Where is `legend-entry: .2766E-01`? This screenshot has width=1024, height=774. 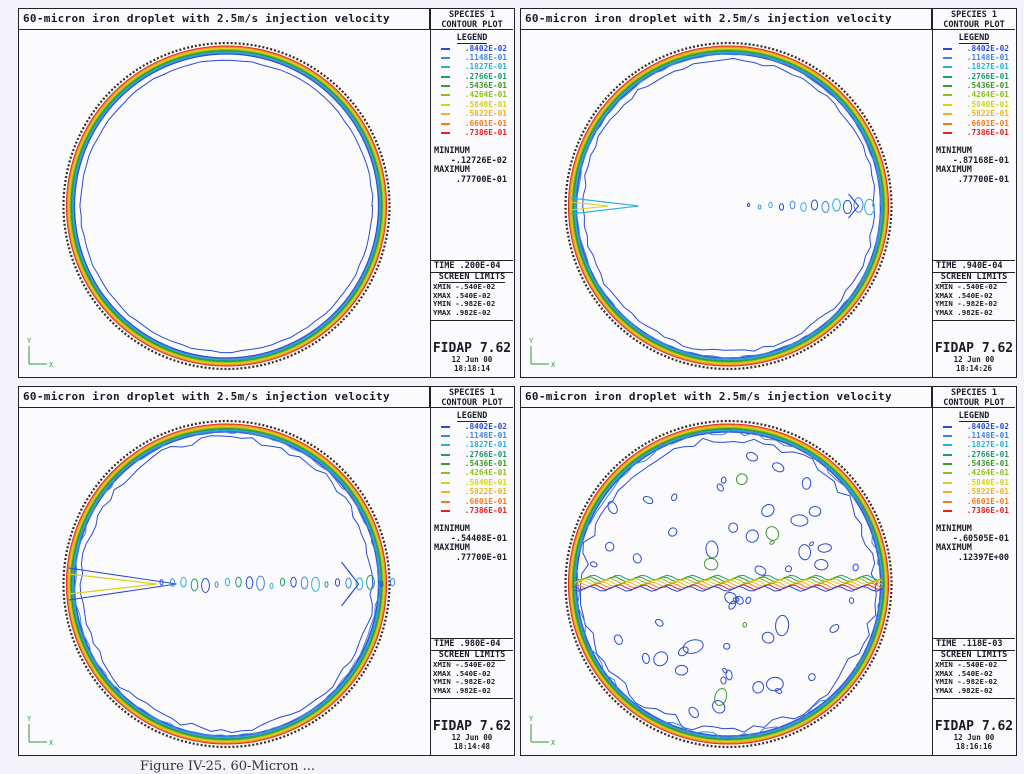
legend-entry: .2766E-01 is located at coordinates (974, 454).